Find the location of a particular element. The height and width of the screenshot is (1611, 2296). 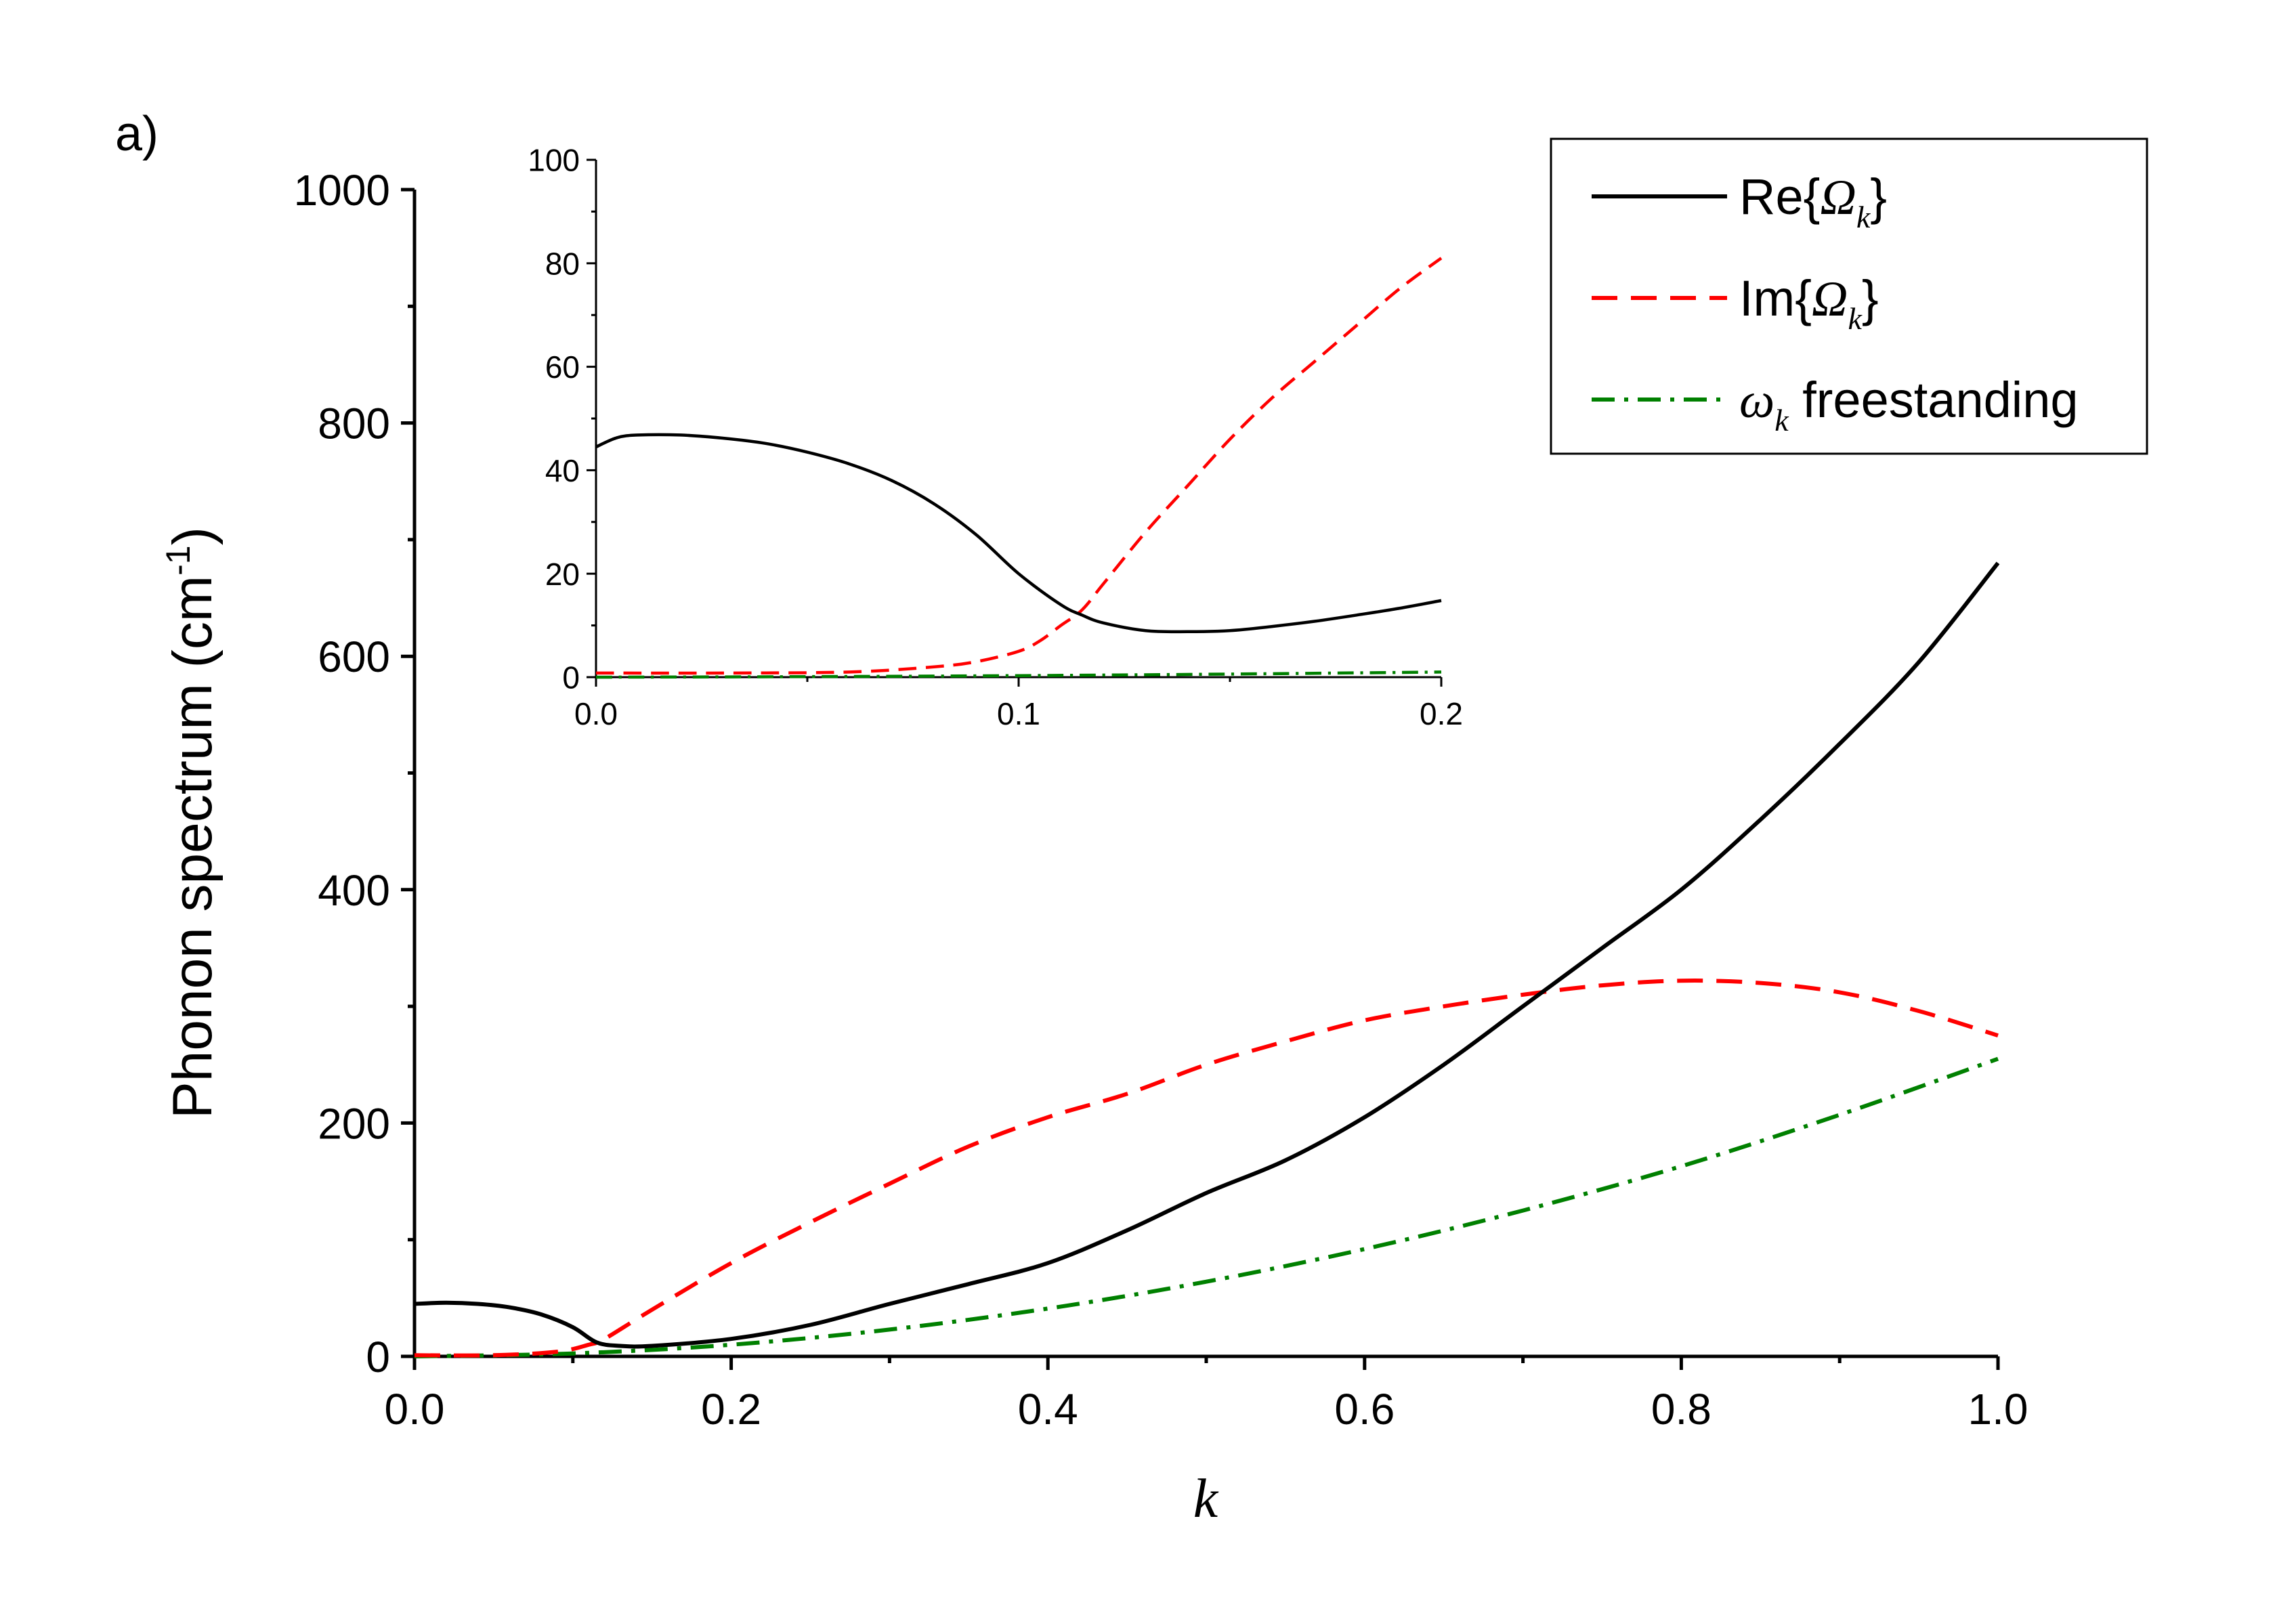

main-plot-y-tick-label: 200 is located at coordinates (354, 1123).